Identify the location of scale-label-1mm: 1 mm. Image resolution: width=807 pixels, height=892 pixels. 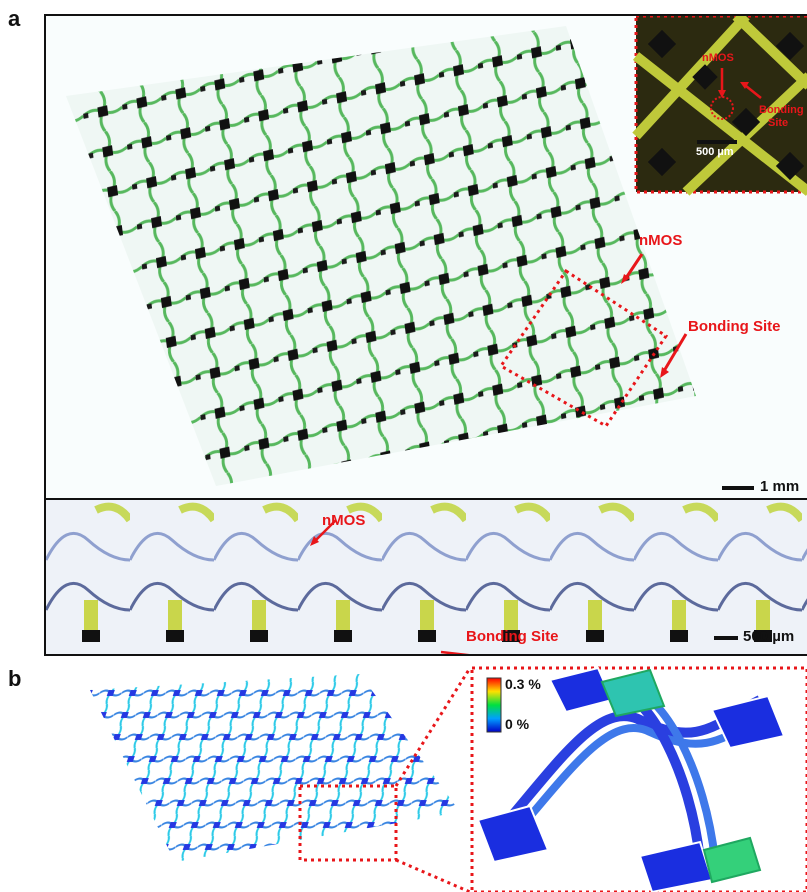
(780, 486).